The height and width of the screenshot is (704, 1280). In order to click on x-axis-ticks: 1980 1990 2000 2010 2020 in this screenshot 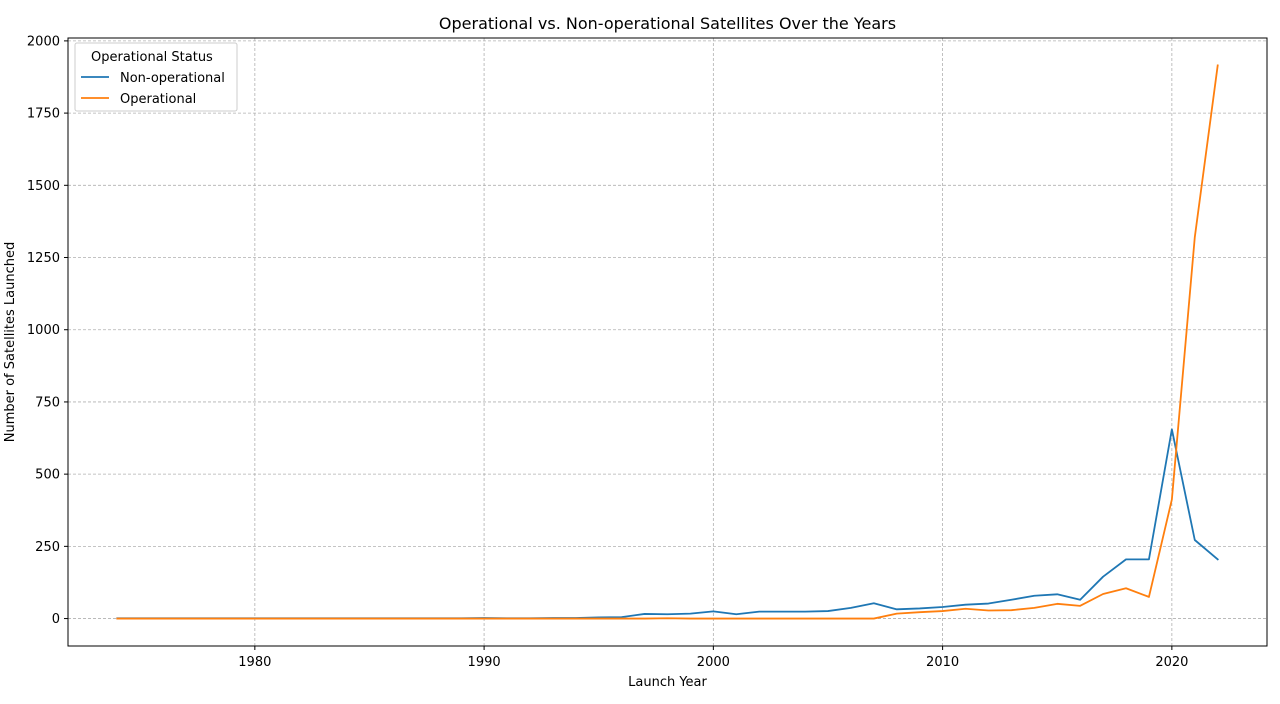, I will do `click(713, 658)`.